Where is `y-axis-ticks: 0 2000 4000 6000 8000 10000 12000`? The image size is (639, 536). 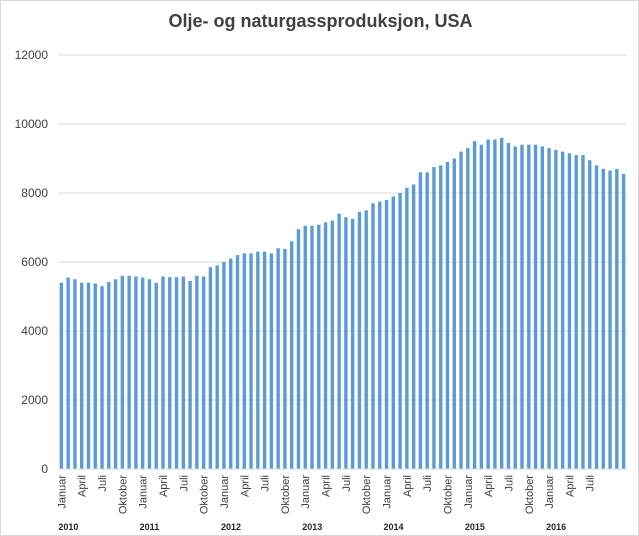
y-axis-ticks: 0 2000 4000 6000 8000 10000 12000 is located at coordinates (32, 262).